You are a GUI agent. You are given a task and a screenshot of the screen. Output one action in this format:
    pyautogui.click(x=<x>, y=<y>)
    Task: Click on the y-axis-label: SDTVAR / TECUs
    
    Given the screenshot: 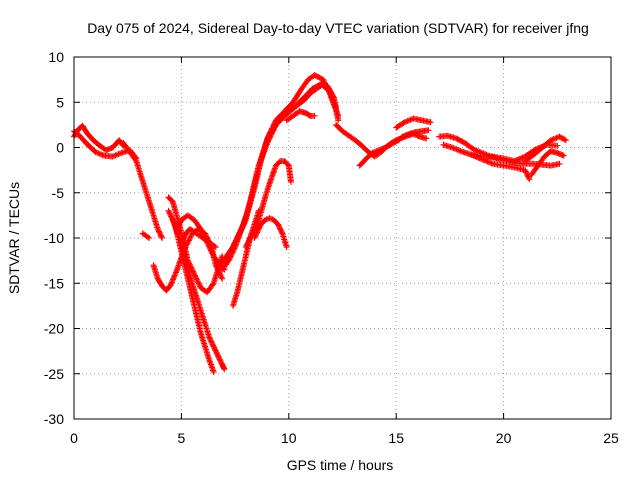 What is the action you would take?
    pyautogui.click(x=14, y=238)
    